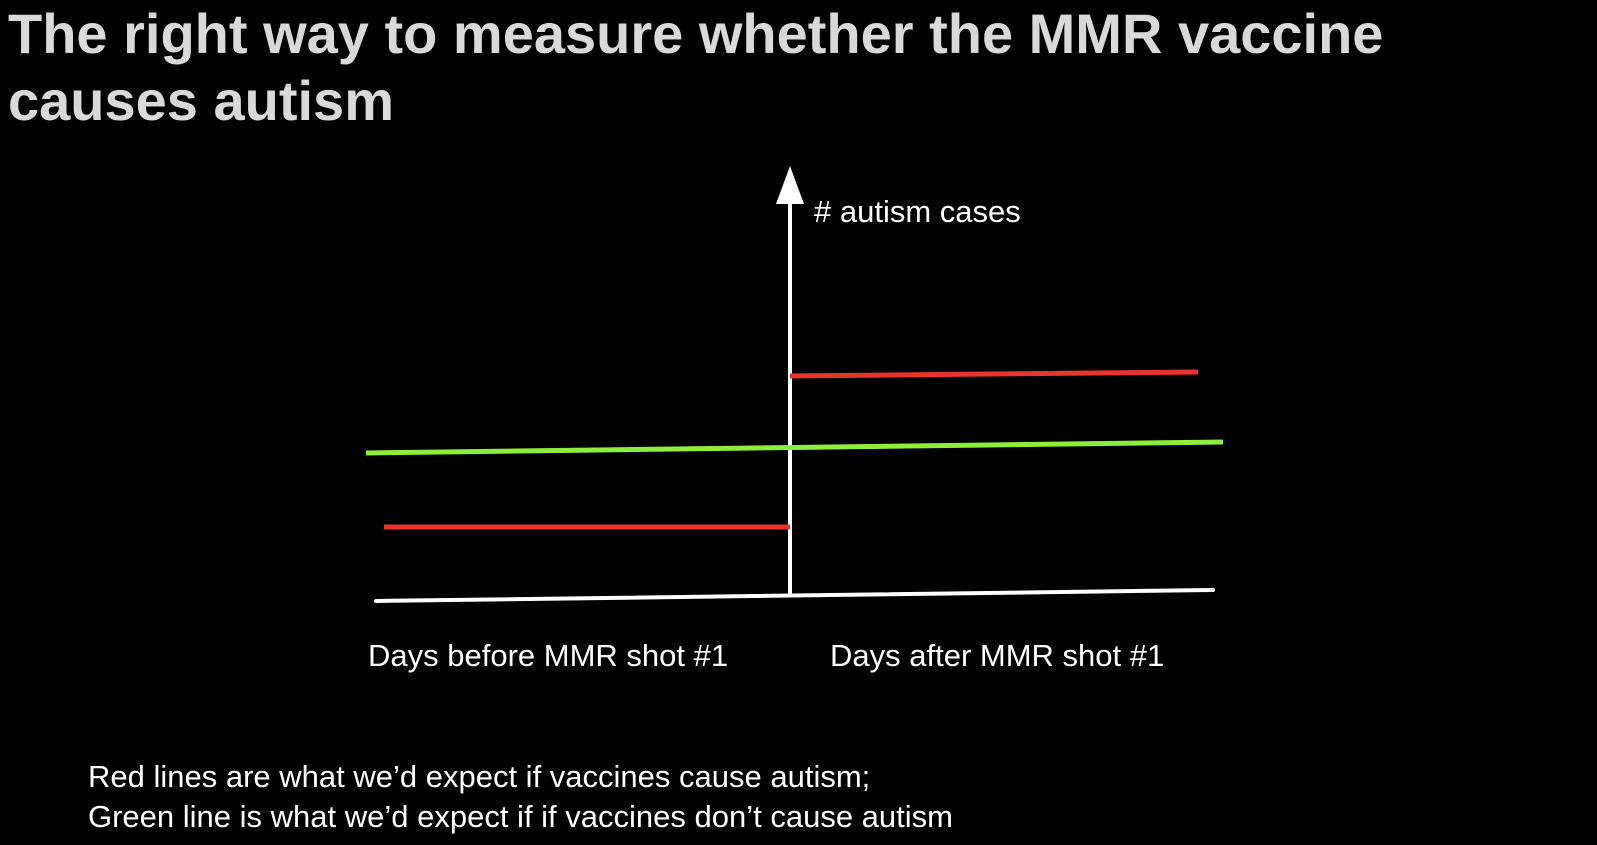  I want to click on arrow-up-icon, so click(790, 185).